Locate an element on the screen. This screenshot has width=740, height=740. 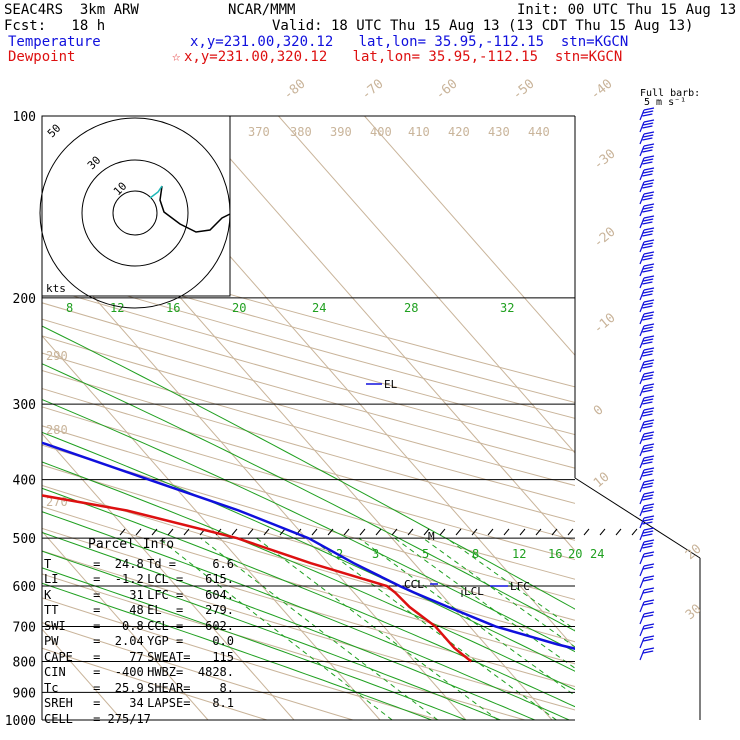
param-value: = 25.9 is located at coordinates (118, 687).